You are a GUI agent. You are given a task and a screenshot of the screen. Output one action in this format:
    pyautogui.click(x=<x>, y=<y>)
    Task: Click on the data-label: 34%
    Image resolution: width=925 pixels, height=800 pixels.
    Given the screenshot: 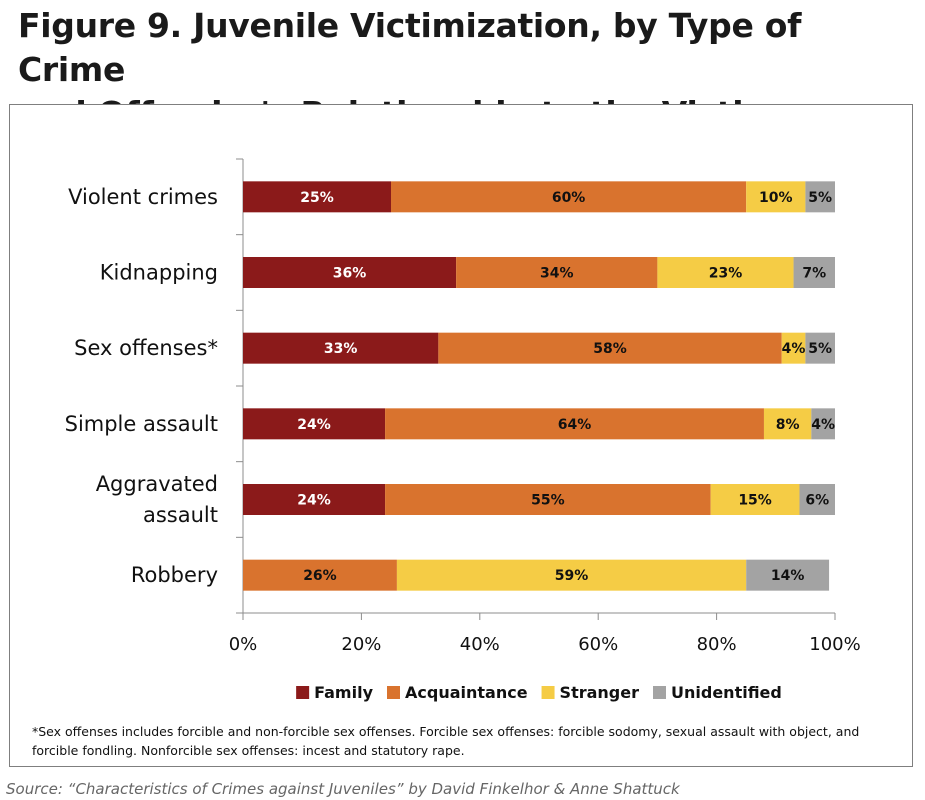 What is the action you would take?
    pyautogui.click(x=557, y=274)
    